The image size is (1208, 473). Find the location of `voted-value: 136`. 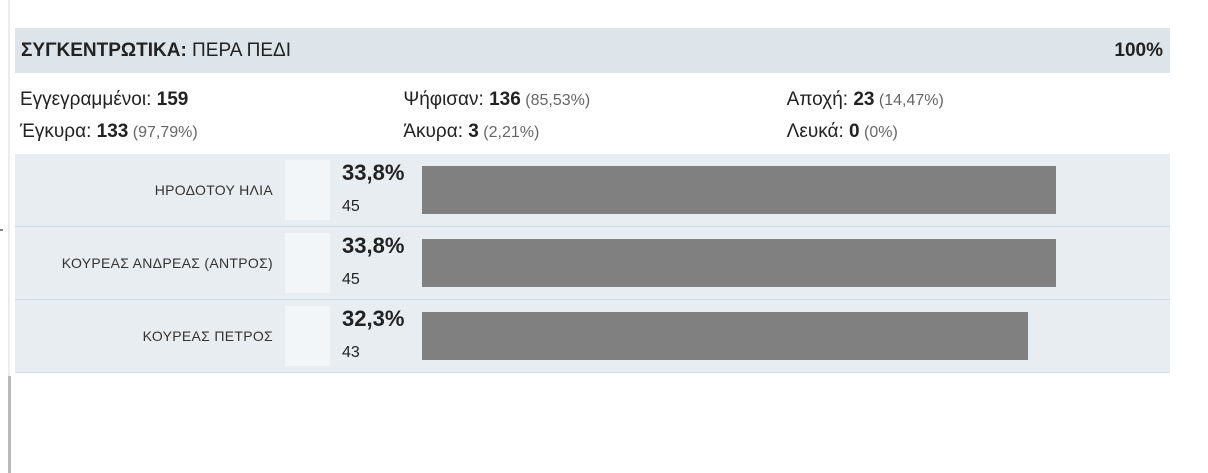

voted-value: 136 is located at coordinates (505, 99).